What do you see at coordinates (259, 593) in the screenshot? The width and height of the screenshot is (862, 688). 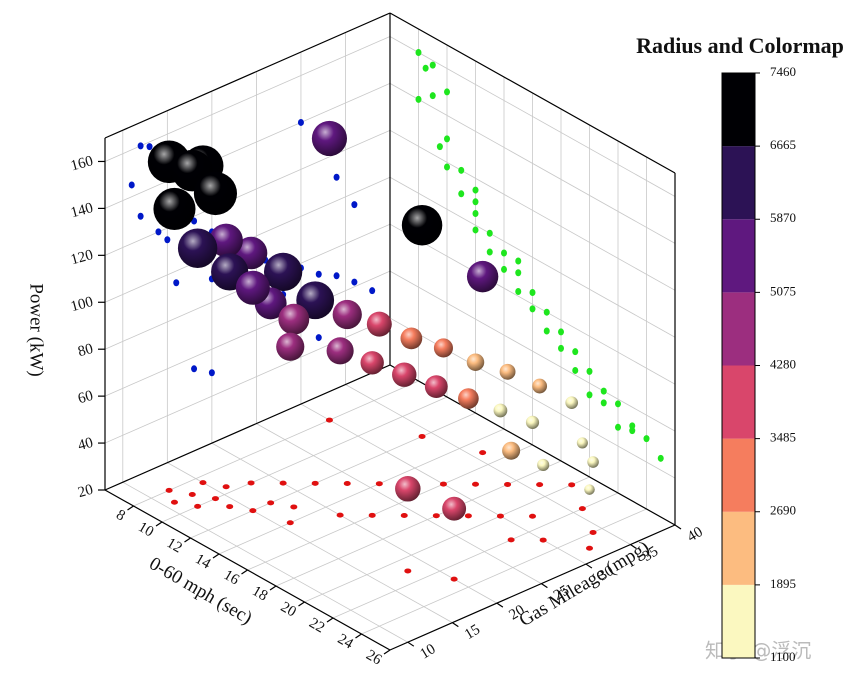 I see `x-tick-label: 18` at bounding box center [259, 593].